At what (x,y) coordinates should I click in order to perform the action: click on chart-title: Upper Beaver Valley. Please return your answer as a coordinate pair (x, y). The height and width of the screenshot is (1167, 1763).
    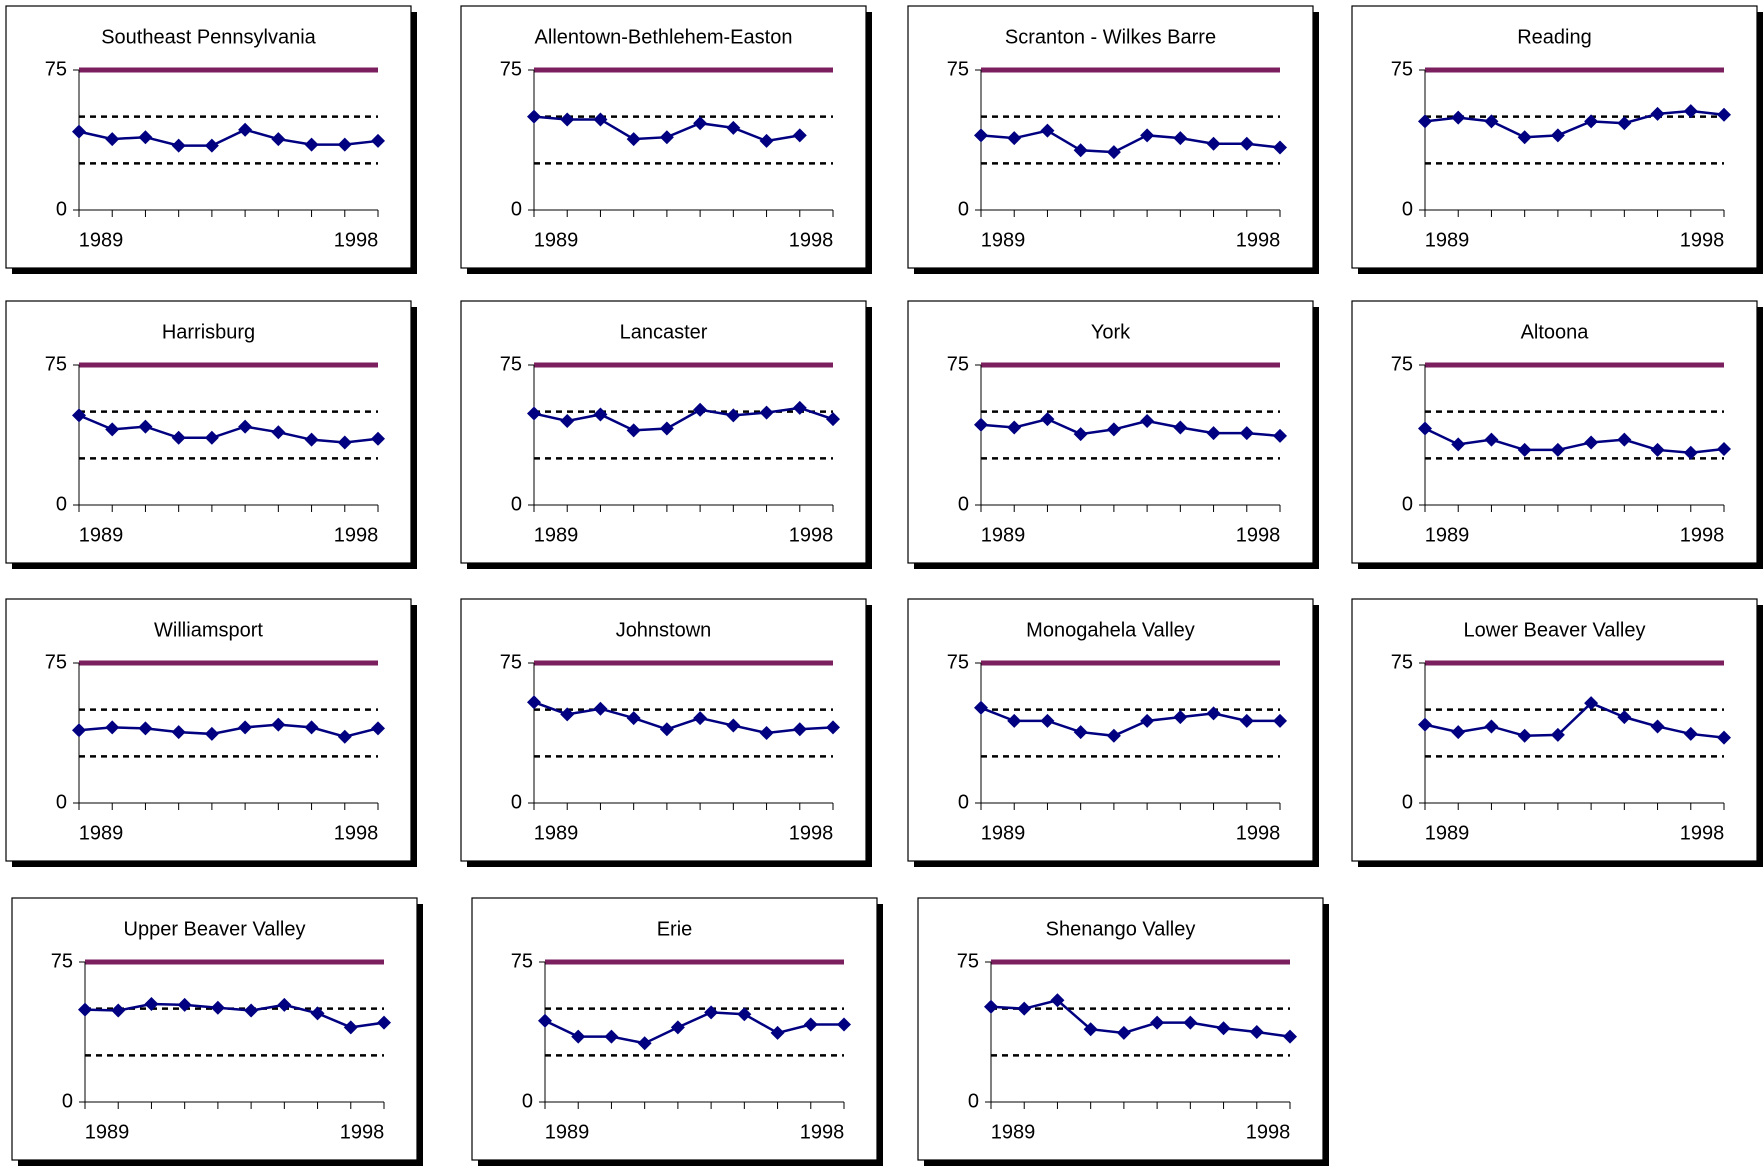
    Looking at the image, I should click on (215, 929).